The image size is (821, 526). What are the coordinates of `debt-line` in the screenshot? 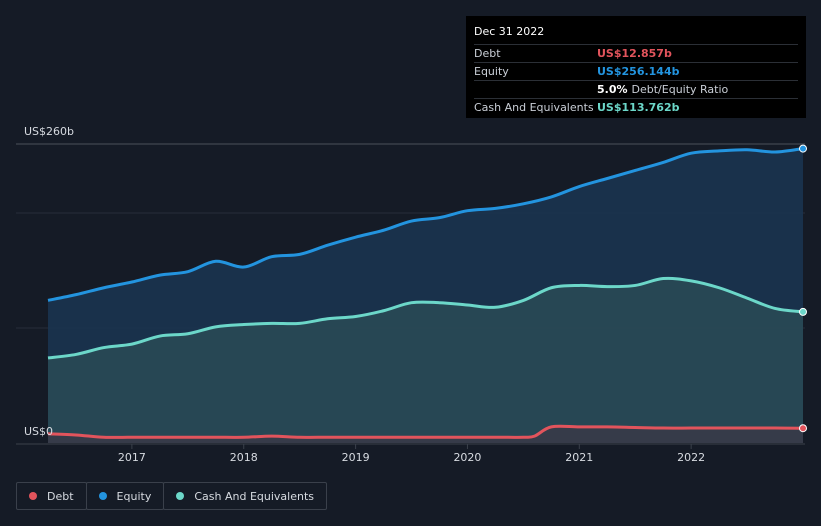 It's located at (425, 431).